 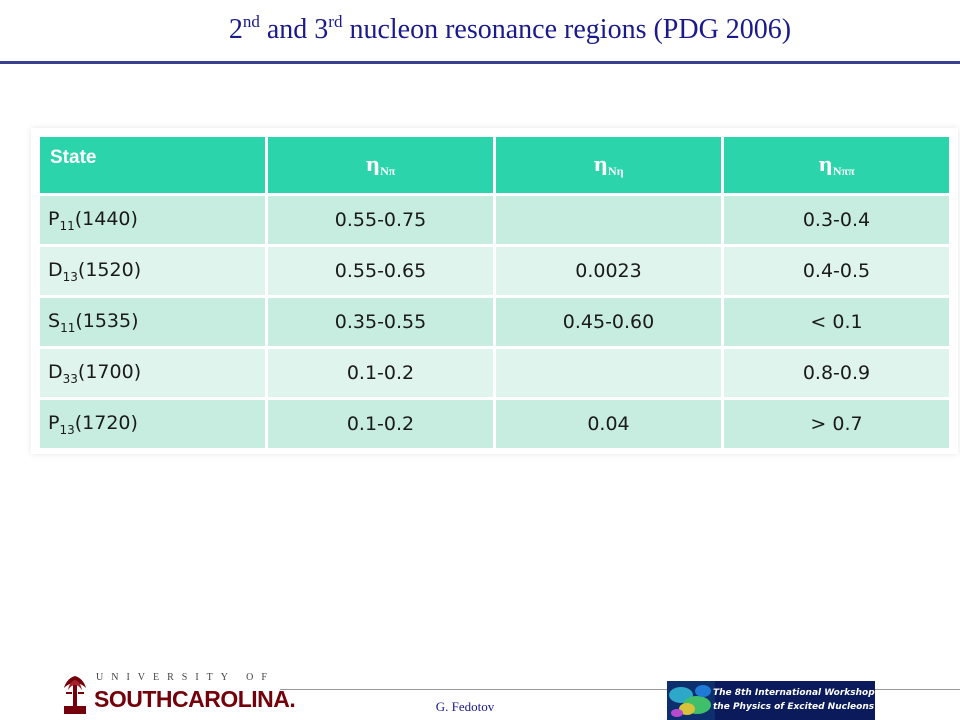 What do you see at coordinates (154, 272) in the screenshot?
I see `state-cell: D13(1520)` at bounding box center [154, 272].